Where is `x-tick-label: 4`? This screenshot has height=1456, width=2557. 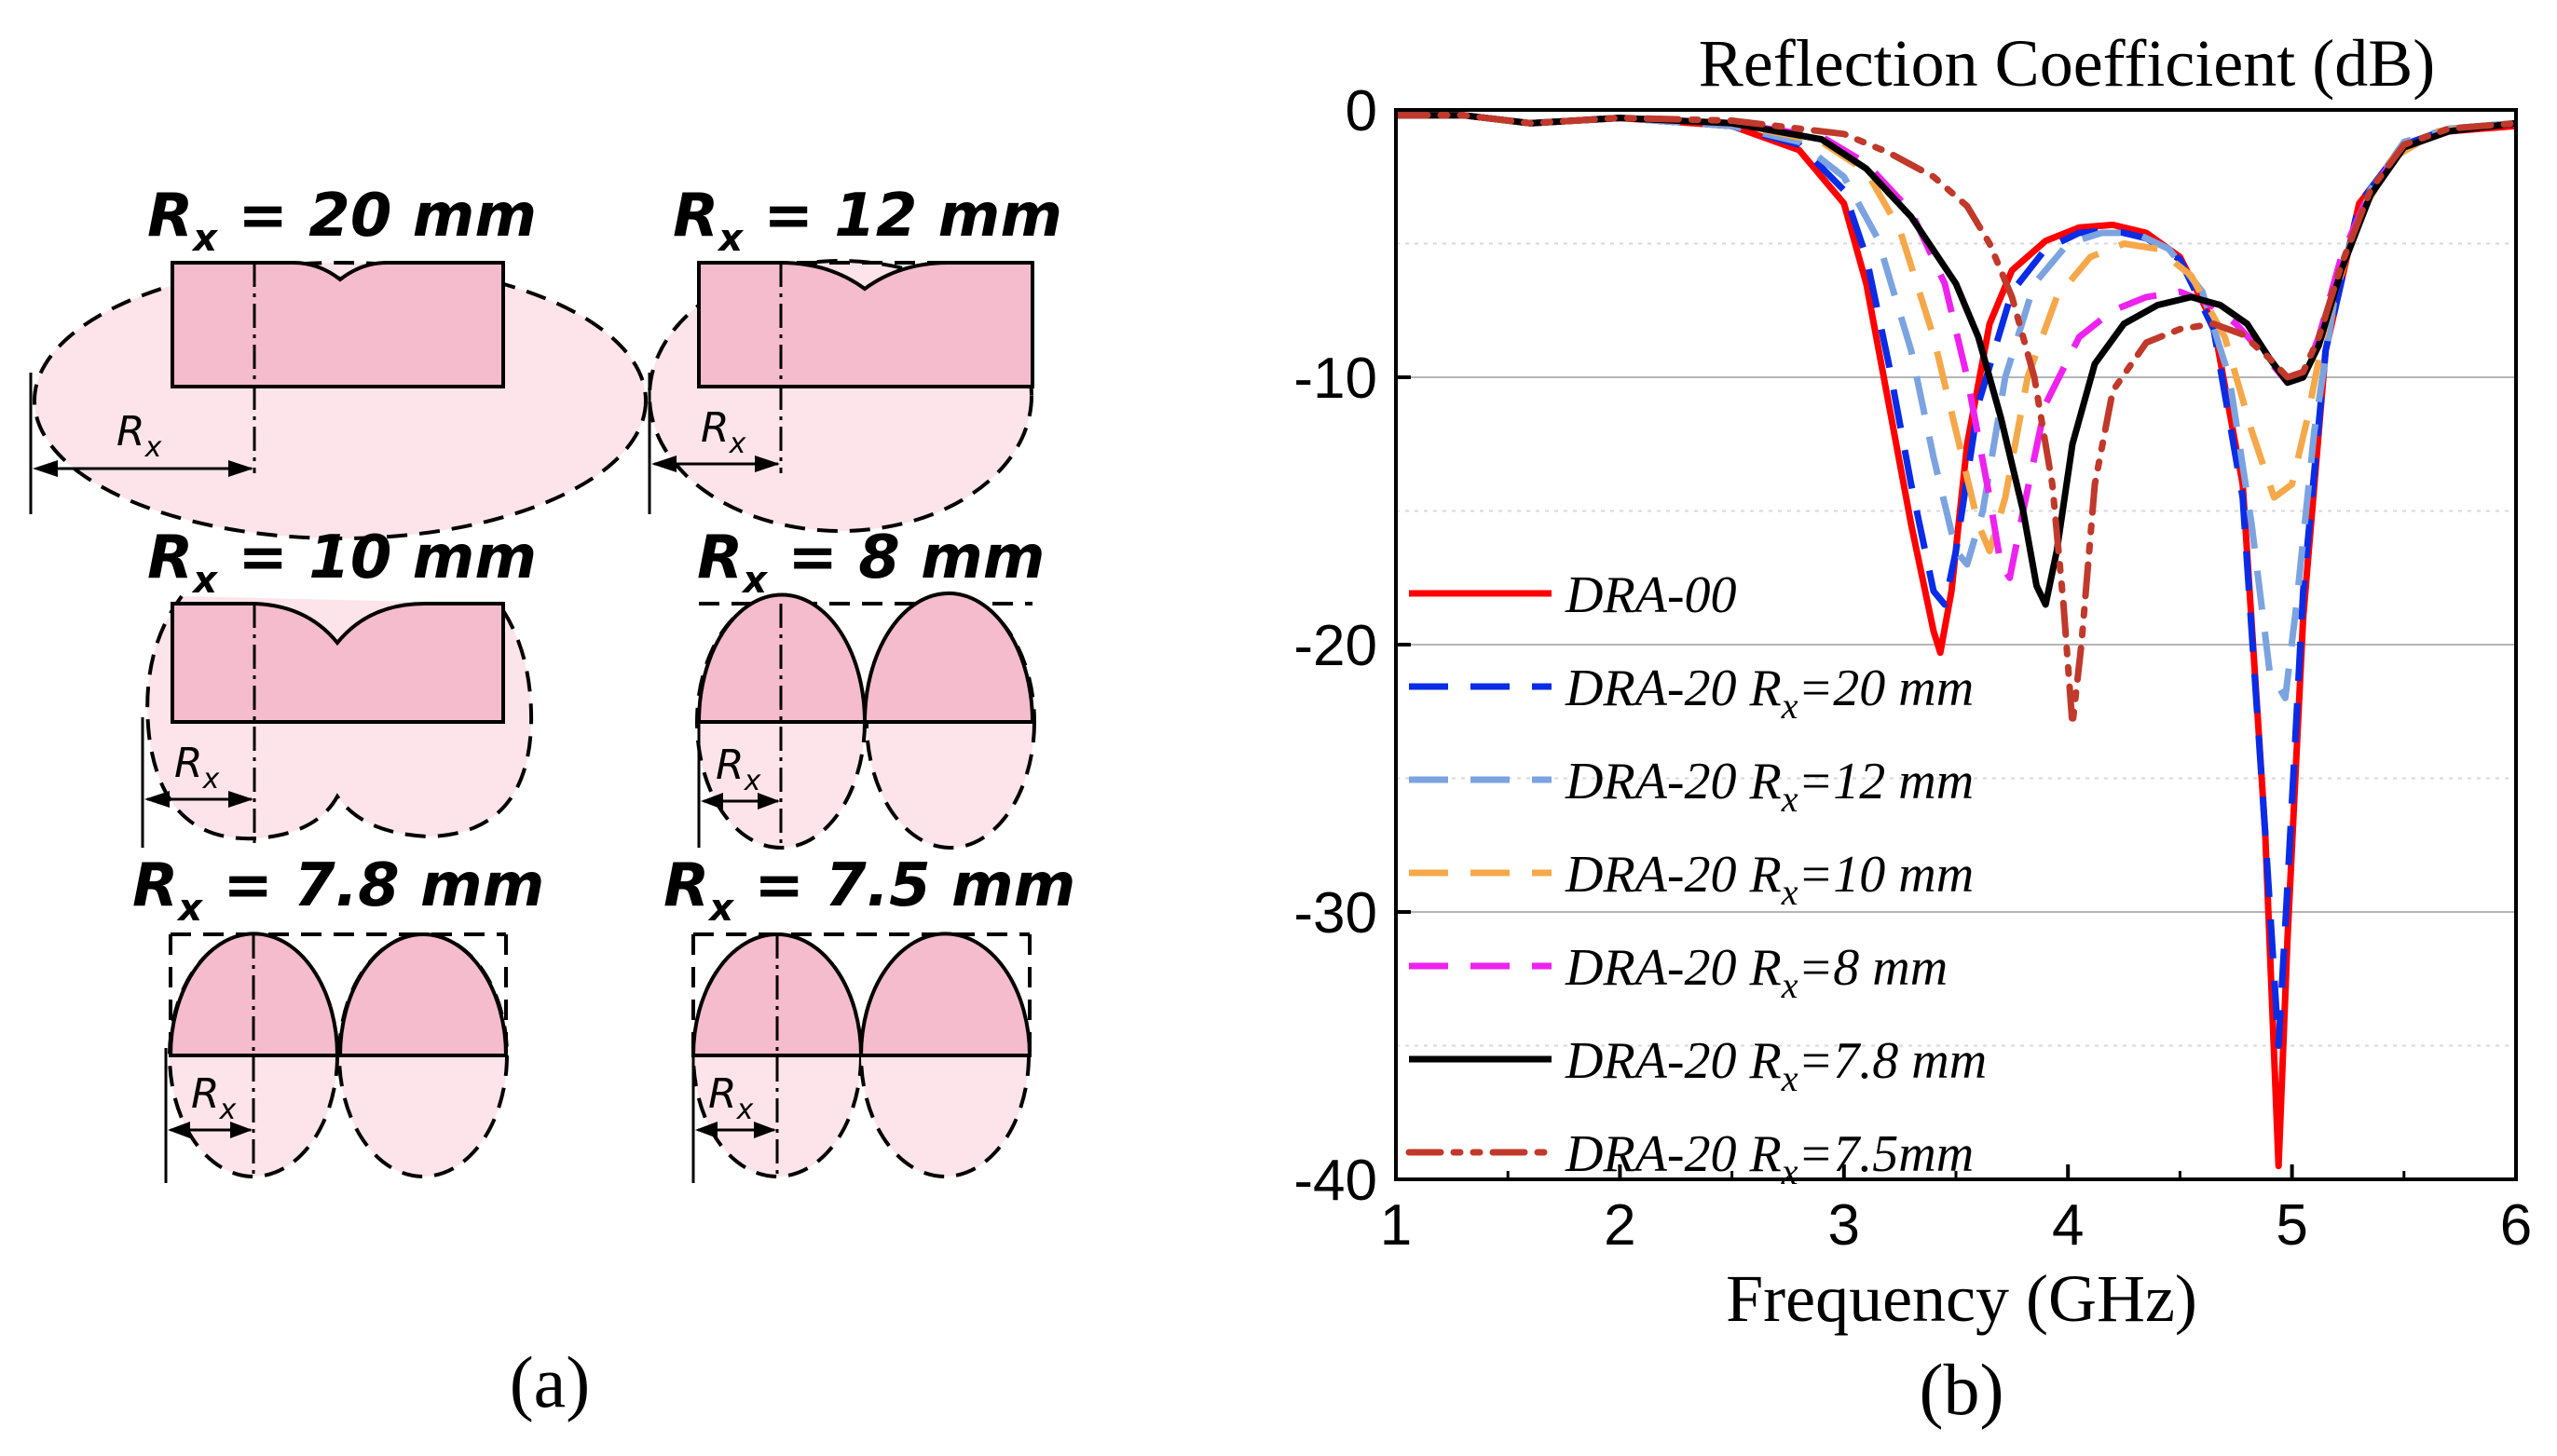
x-tick-label: 4 is located at coordinates (2068, 1225).